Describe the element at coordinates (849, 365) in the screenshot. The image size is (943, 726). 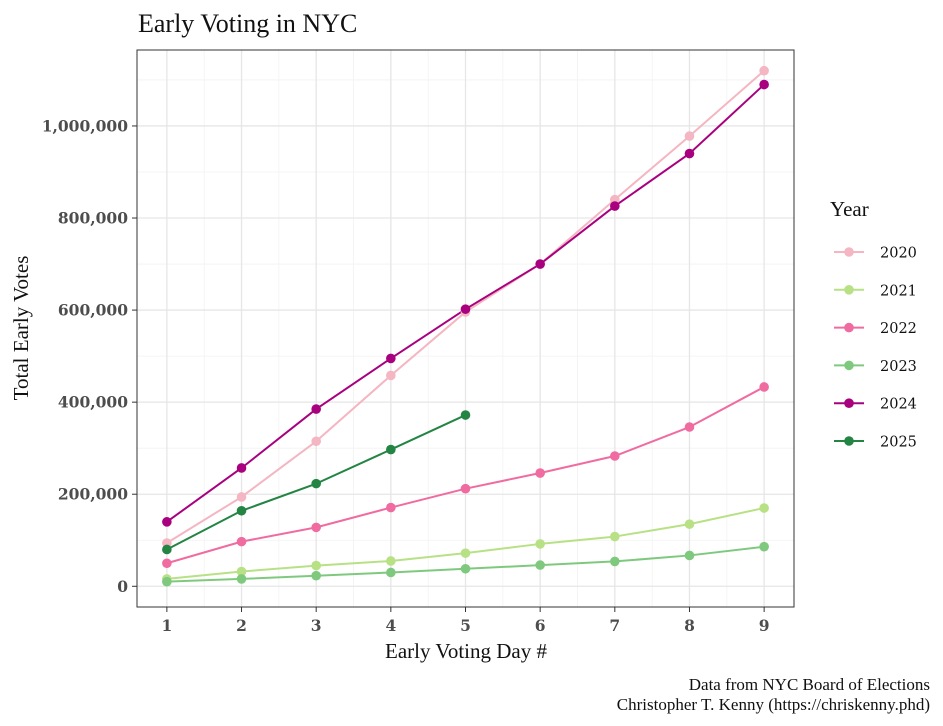
I see `legend-key-point-2023` at that location.